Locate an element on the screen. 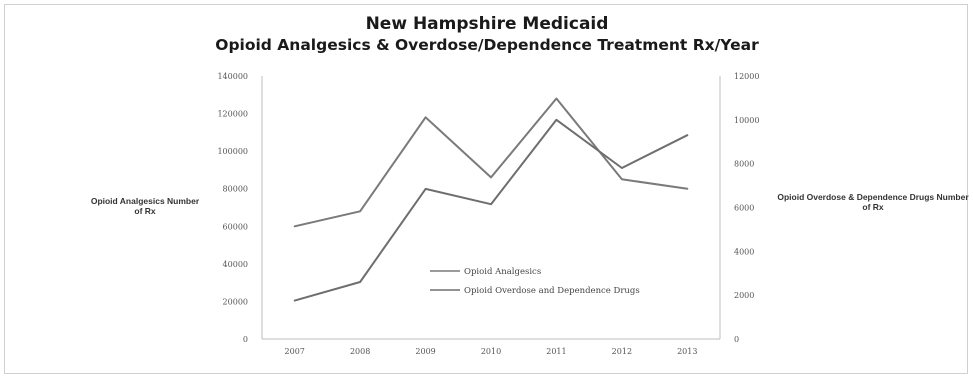 The image size is (974, 379). x-tick-label: 2013 is located at coordinates (687, 351).